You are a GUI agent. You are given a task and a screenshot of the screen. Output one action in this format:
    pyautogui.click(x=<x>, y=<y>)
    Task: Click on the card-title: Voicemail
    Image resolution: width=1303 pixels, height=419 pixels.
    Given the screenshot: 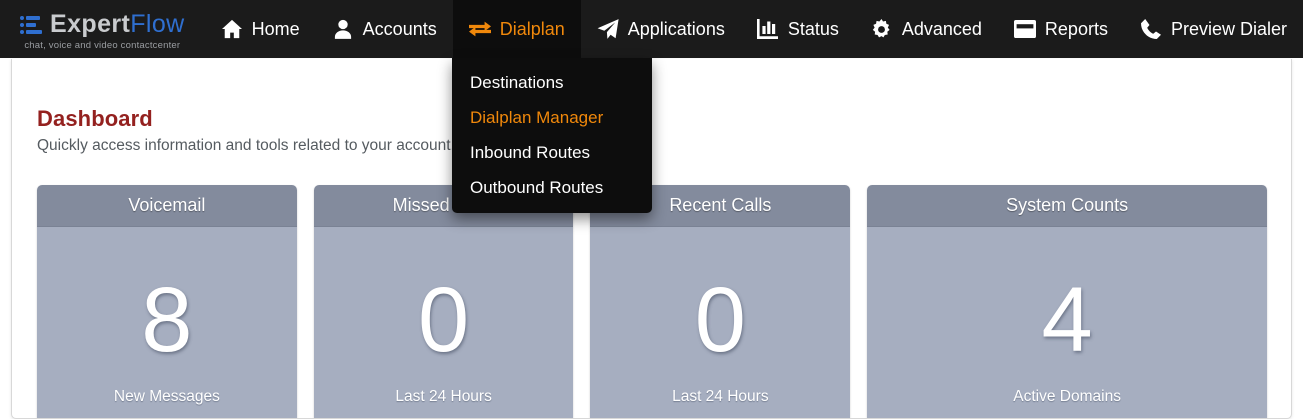 What is the action you would take?
    pyautogui.click(x=167, y=206)
    